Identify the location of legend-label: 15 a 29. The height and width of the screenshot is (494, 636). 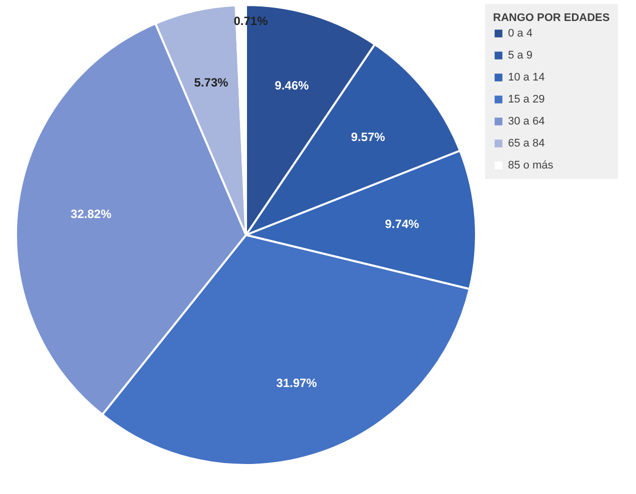
(526, 100).